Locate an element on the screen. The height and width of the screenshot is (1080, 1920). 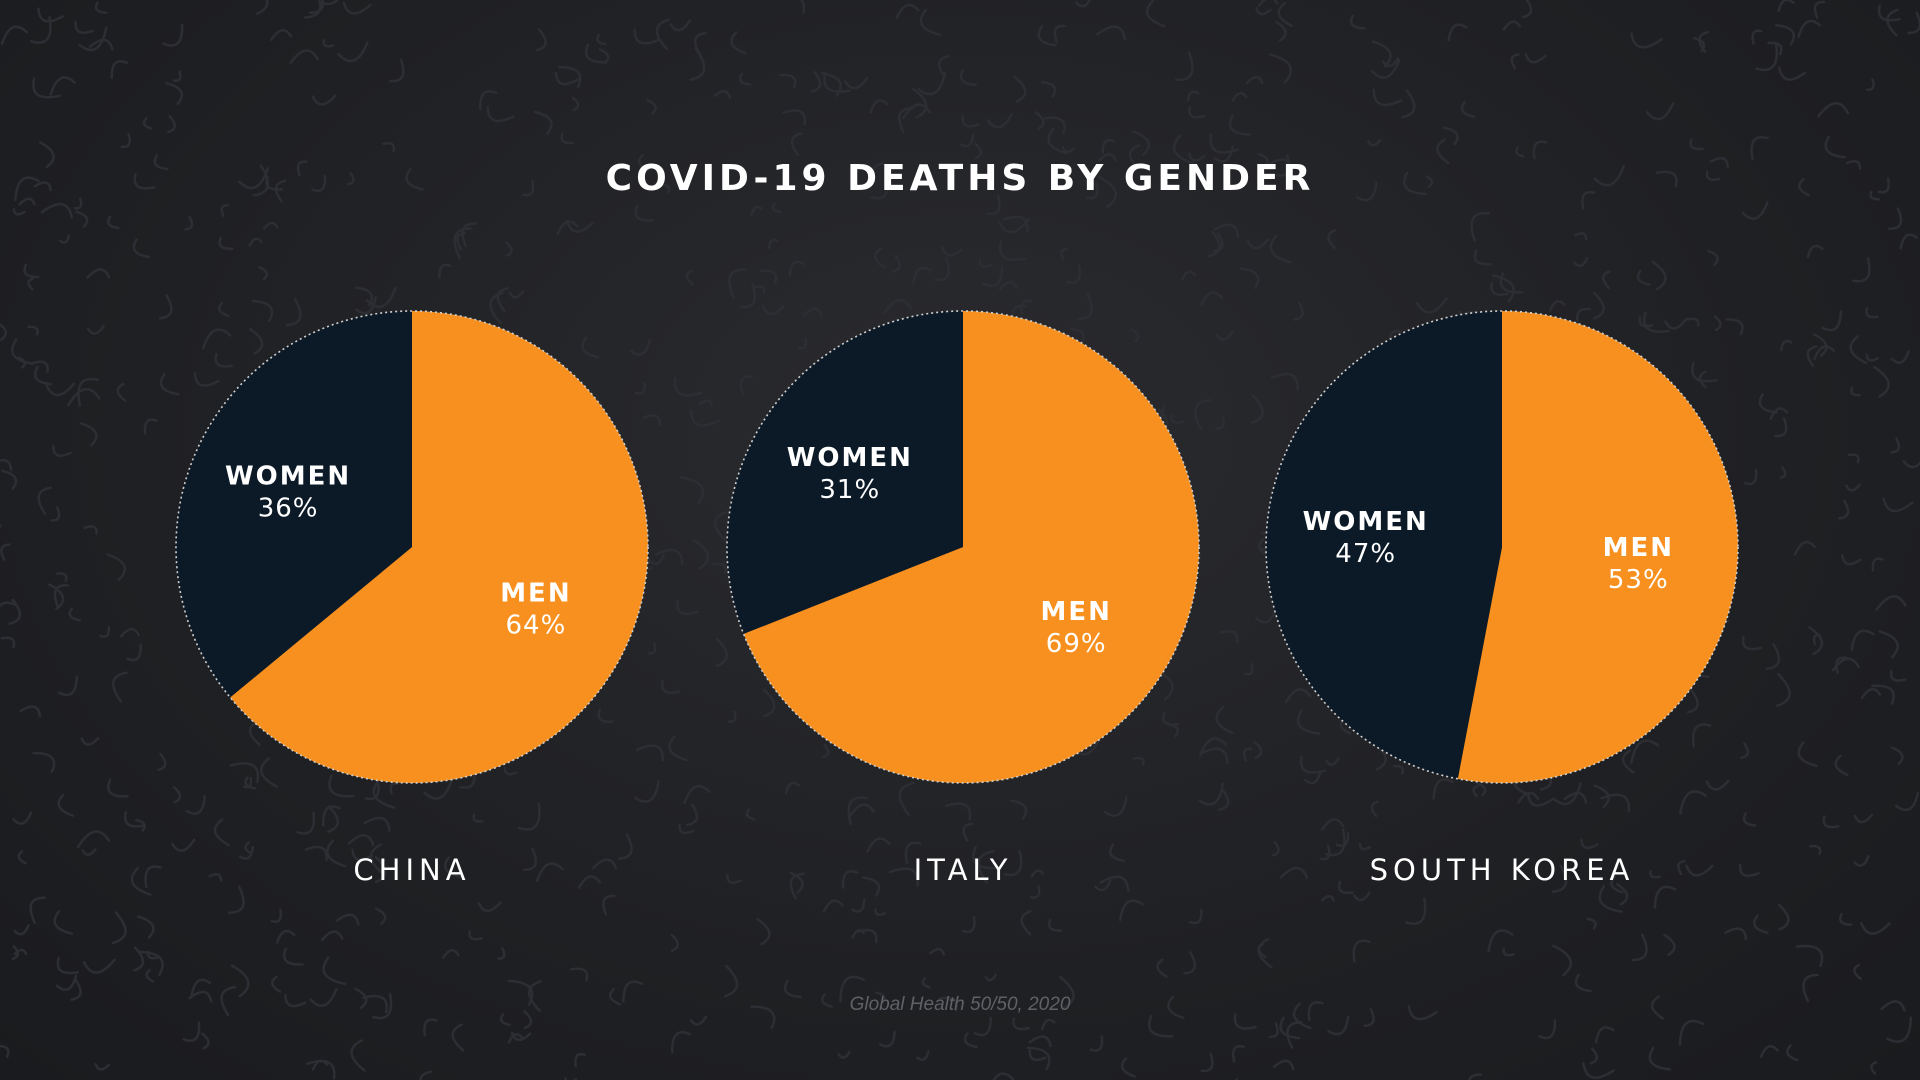
slice-value-women: 47% is located at coordinates (1365, 554).